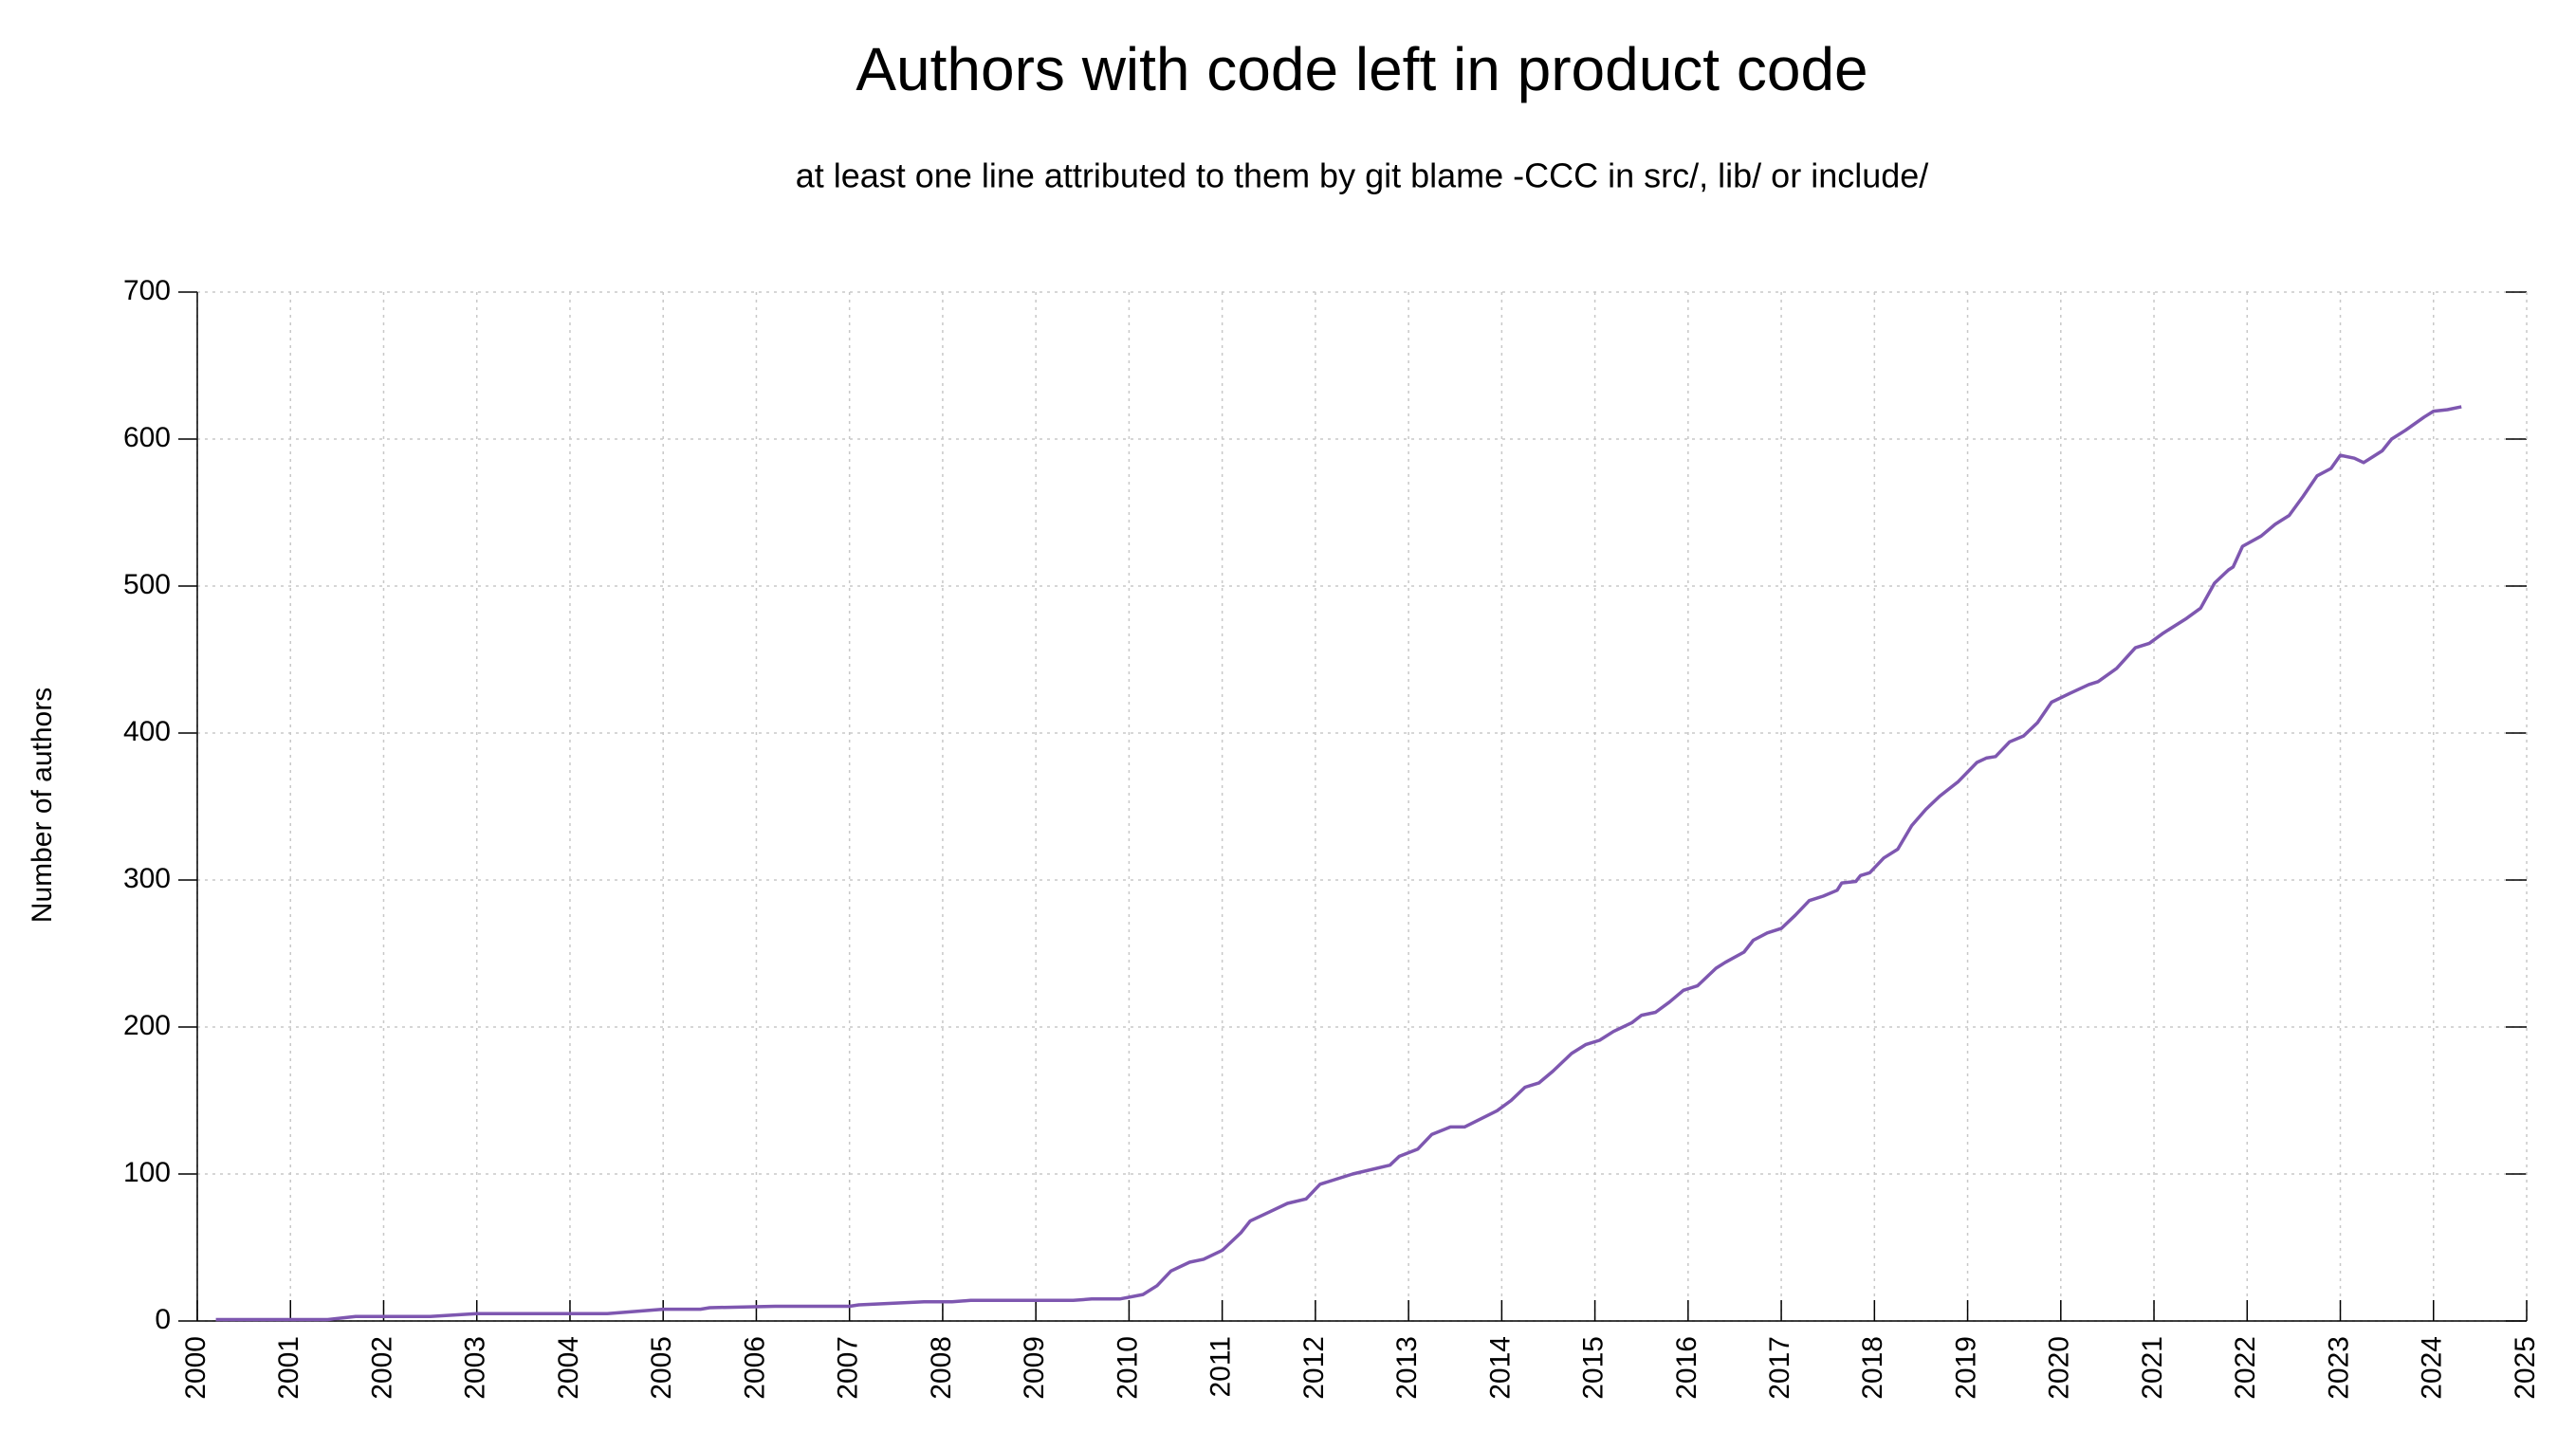 This screenshot has height=1449, width=2576. Describe the element at coordinates (147, 878) in the screenshot. I see `y-tick-label: 300` at that location.